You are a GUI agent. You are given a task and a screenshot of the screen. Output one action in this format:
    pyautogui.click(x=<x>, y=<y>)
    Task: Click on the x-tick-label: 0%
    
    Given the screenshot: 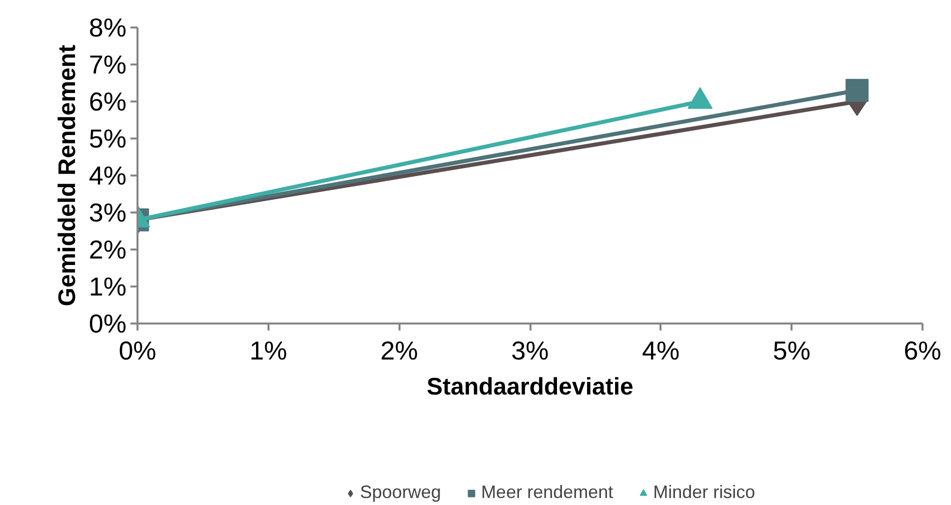 What is the action you would take?
    pyautogui.click(x=137, y=351)
    